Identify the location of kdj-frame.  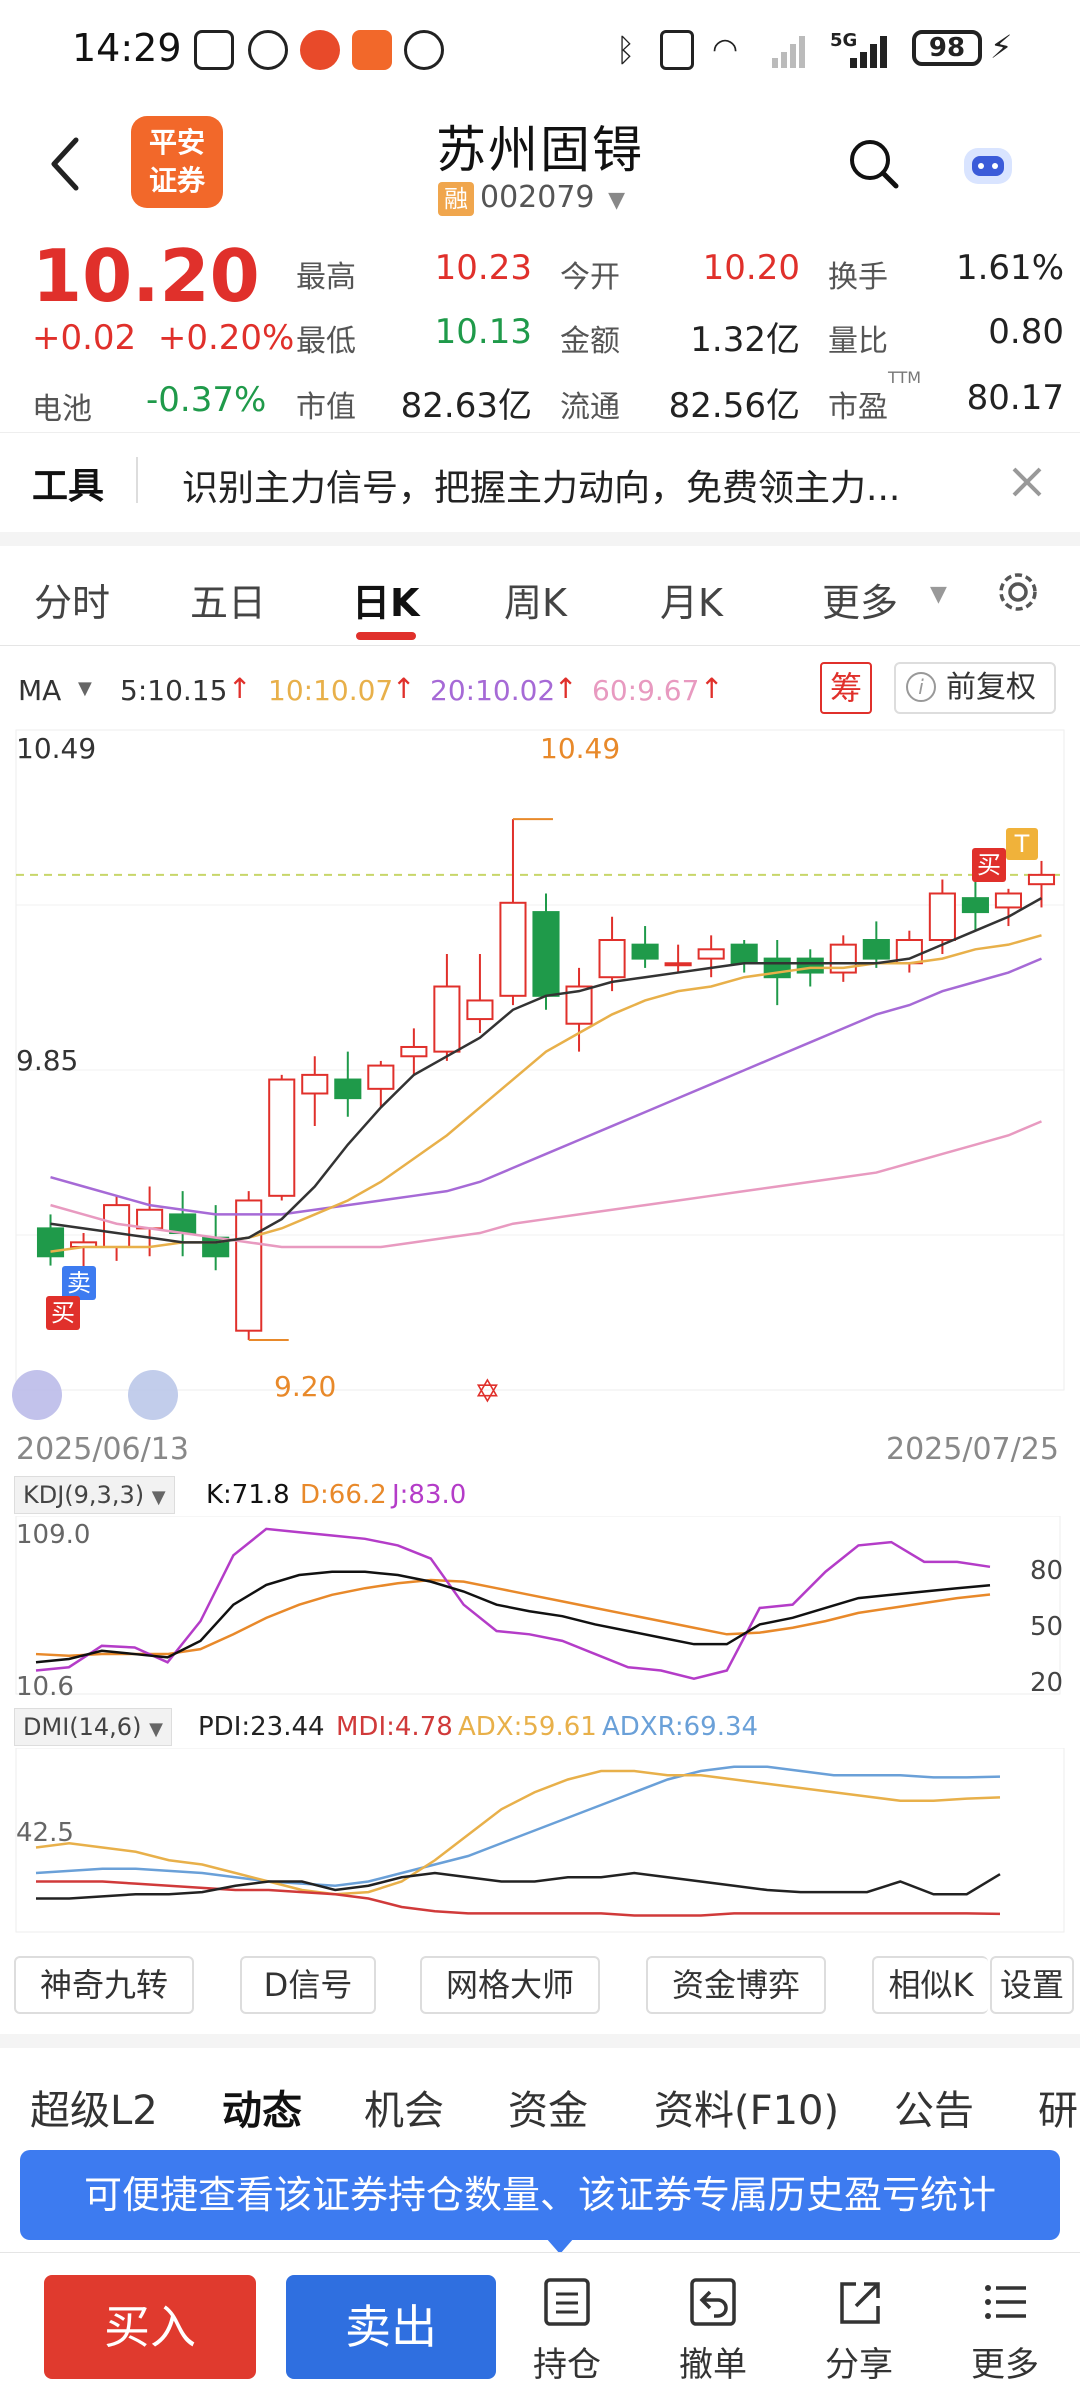
(538, 1605).